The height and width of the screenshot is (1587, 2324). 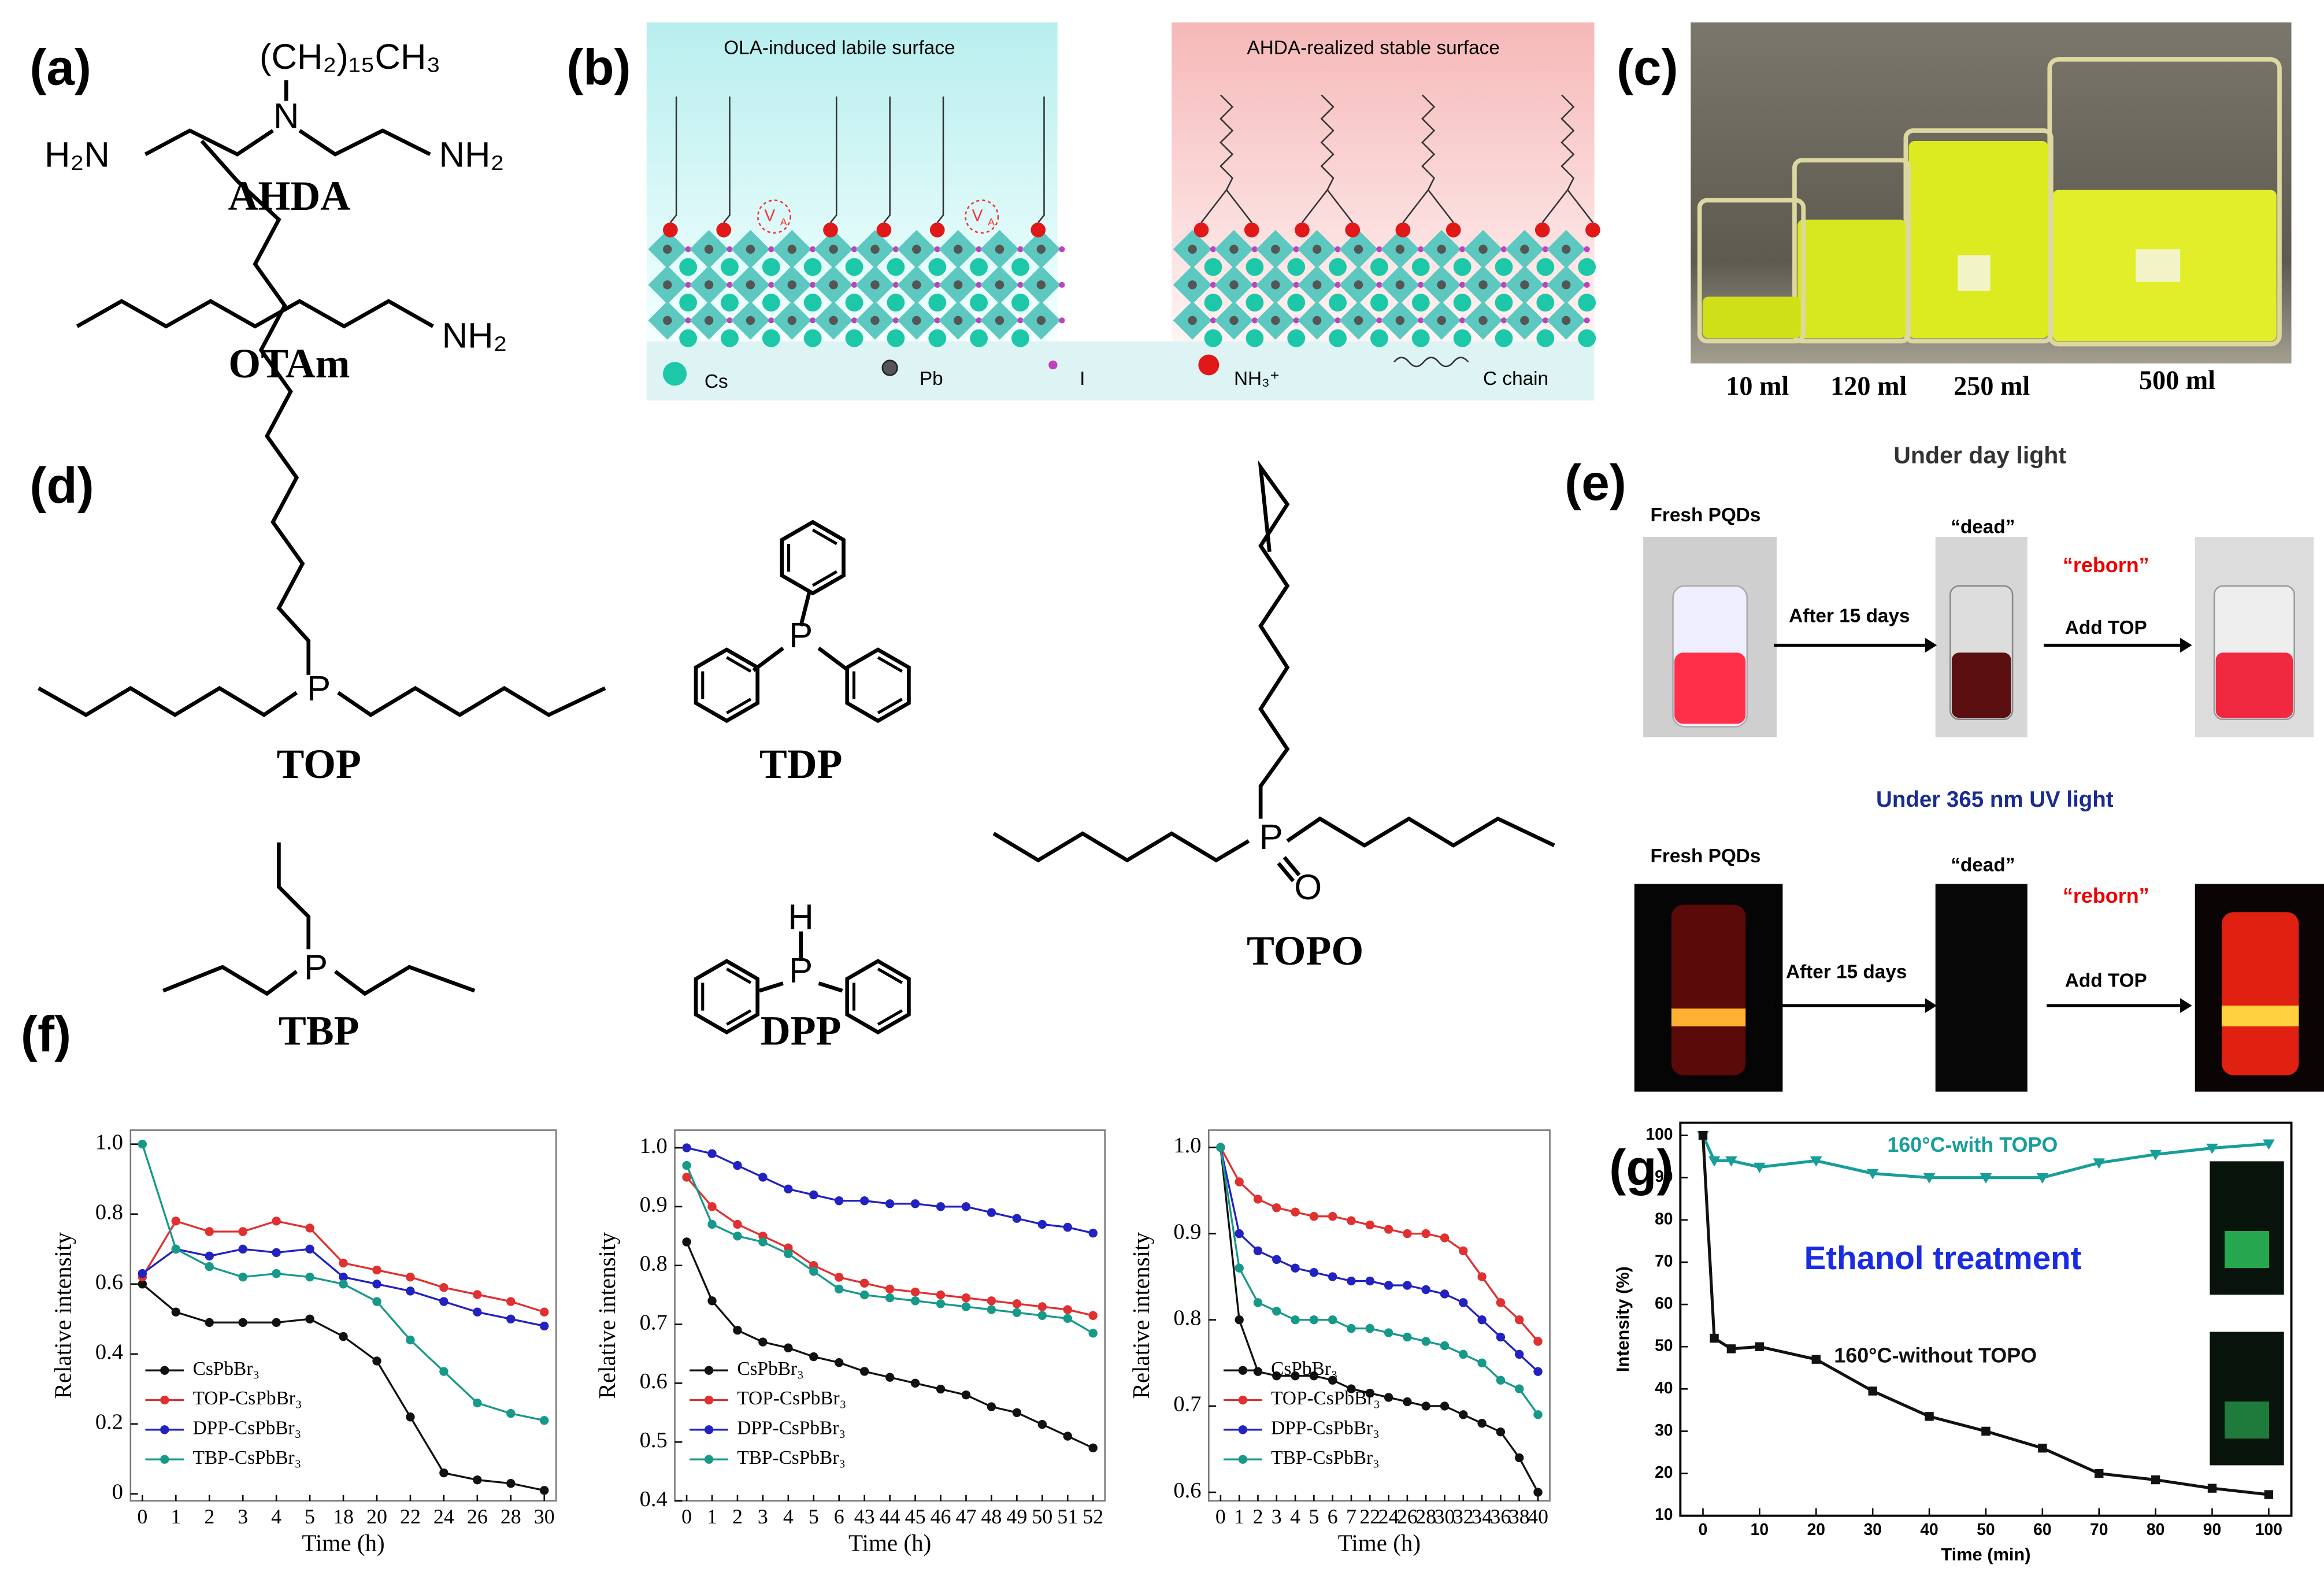 I want to click on compound-name: DPP, so click(x=801, y=1031).